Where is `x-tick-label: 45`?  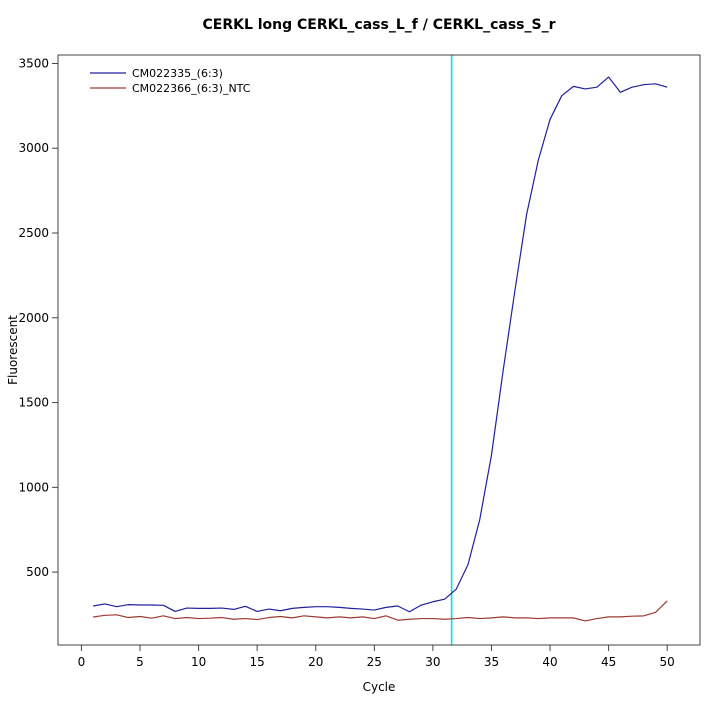 x-tick-label: 45 is located at coordinates (608, 662).